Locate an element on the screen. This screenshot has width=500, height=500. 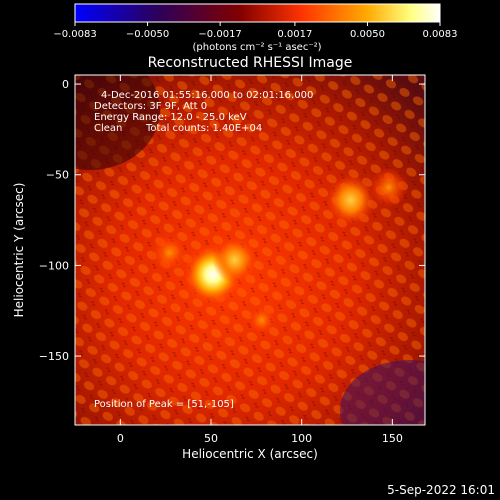
x-tick-label: 150 is located at coordinates (392, 438).